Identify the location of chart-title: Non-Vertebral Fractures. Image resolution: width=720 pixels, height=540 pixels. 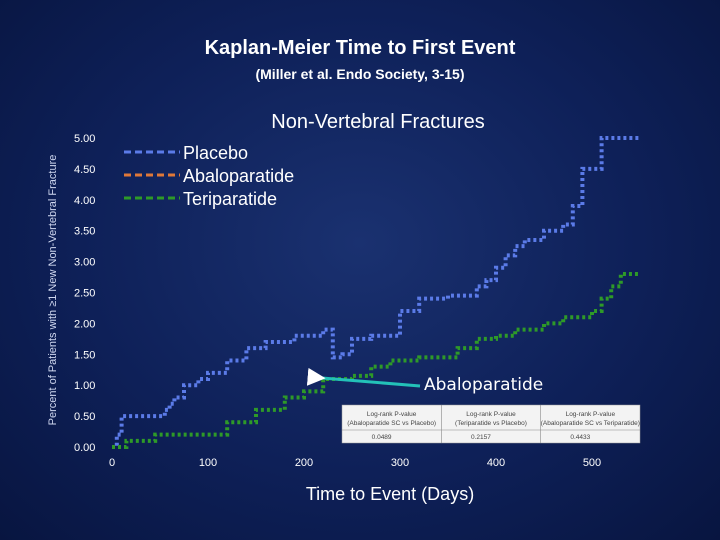
(377, 122).